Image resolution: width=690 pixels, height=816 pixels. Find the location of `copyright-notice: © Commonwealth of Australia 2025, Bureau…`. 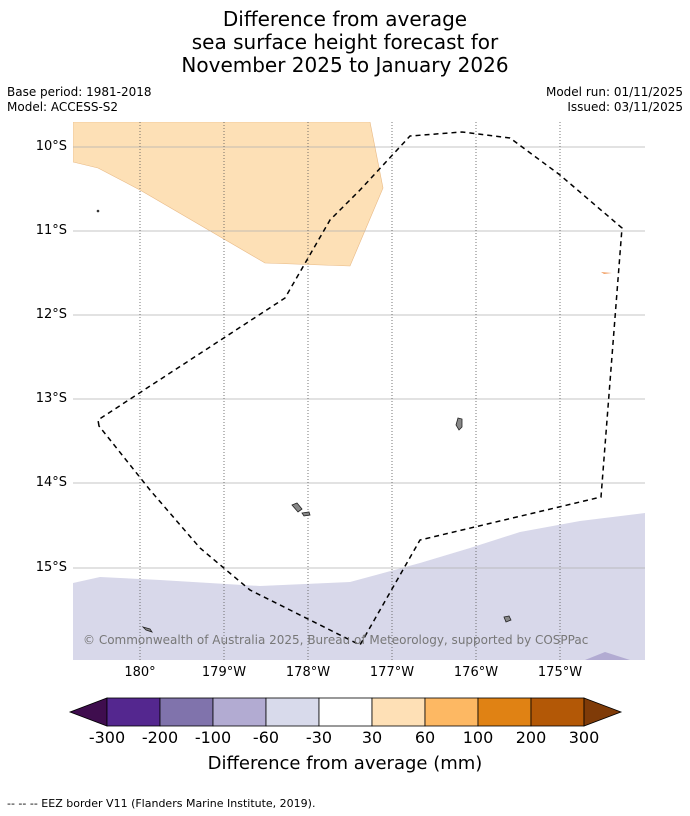

copyright-notice: © Commonwealth of Australia 2025, Bureau… is located at coordinates (336, 640).